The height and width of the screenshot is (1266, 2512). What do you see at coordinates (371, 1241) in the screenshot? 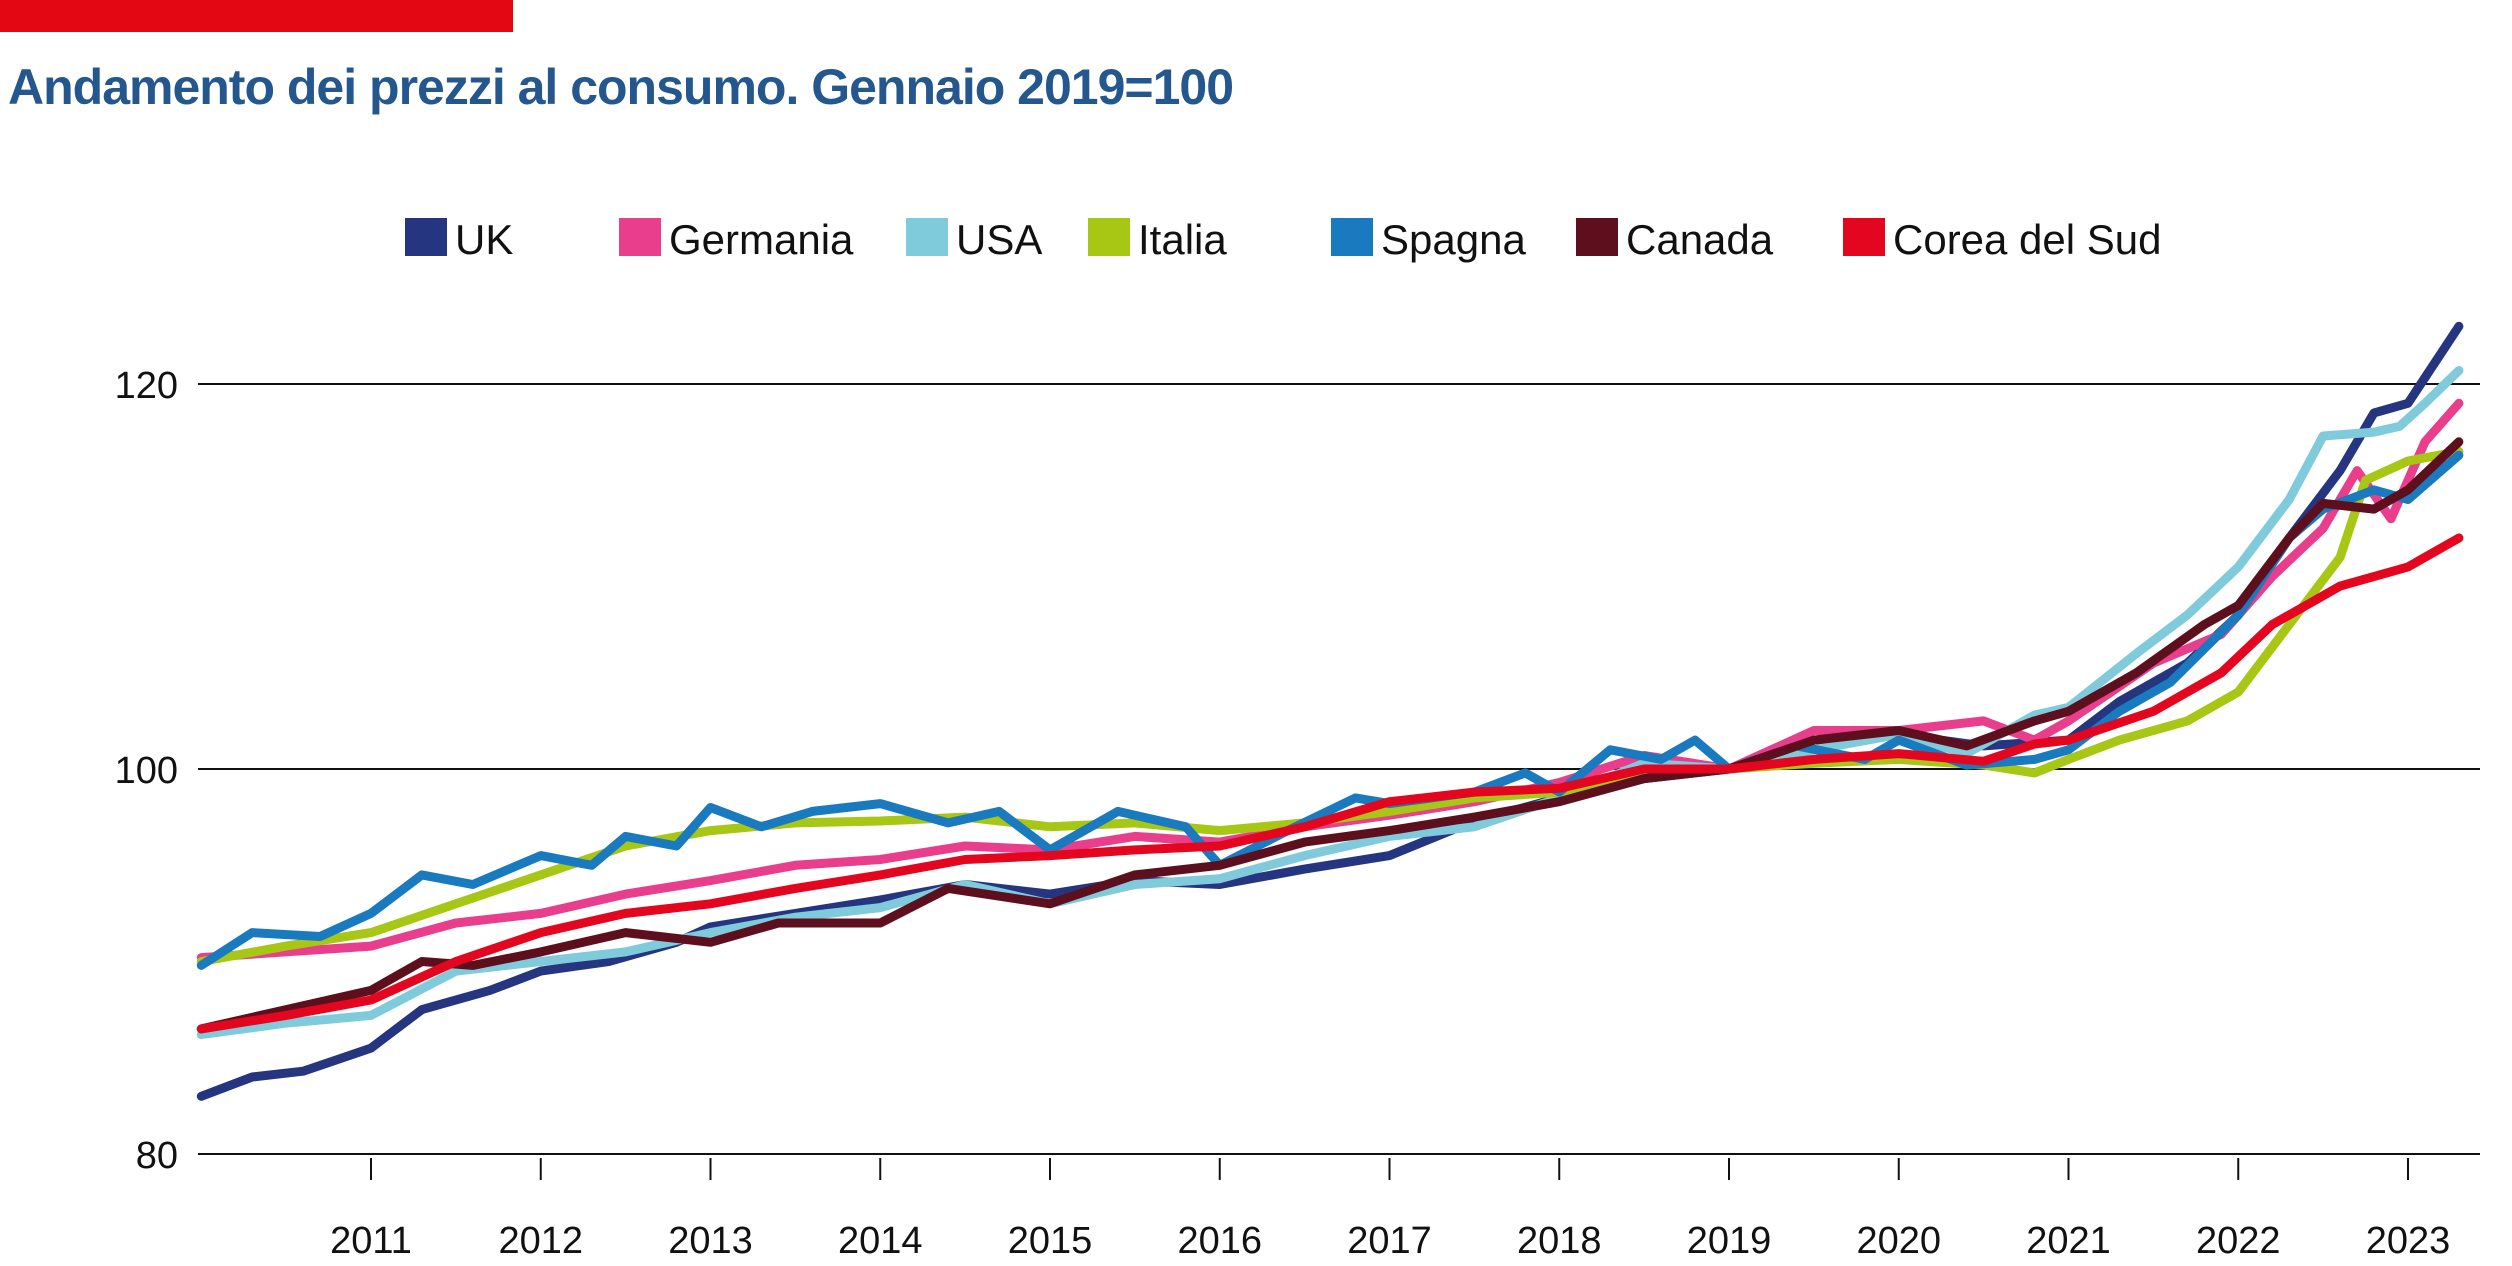
I see `x-tick-label: 2011` at bounding box center [371, 1241].